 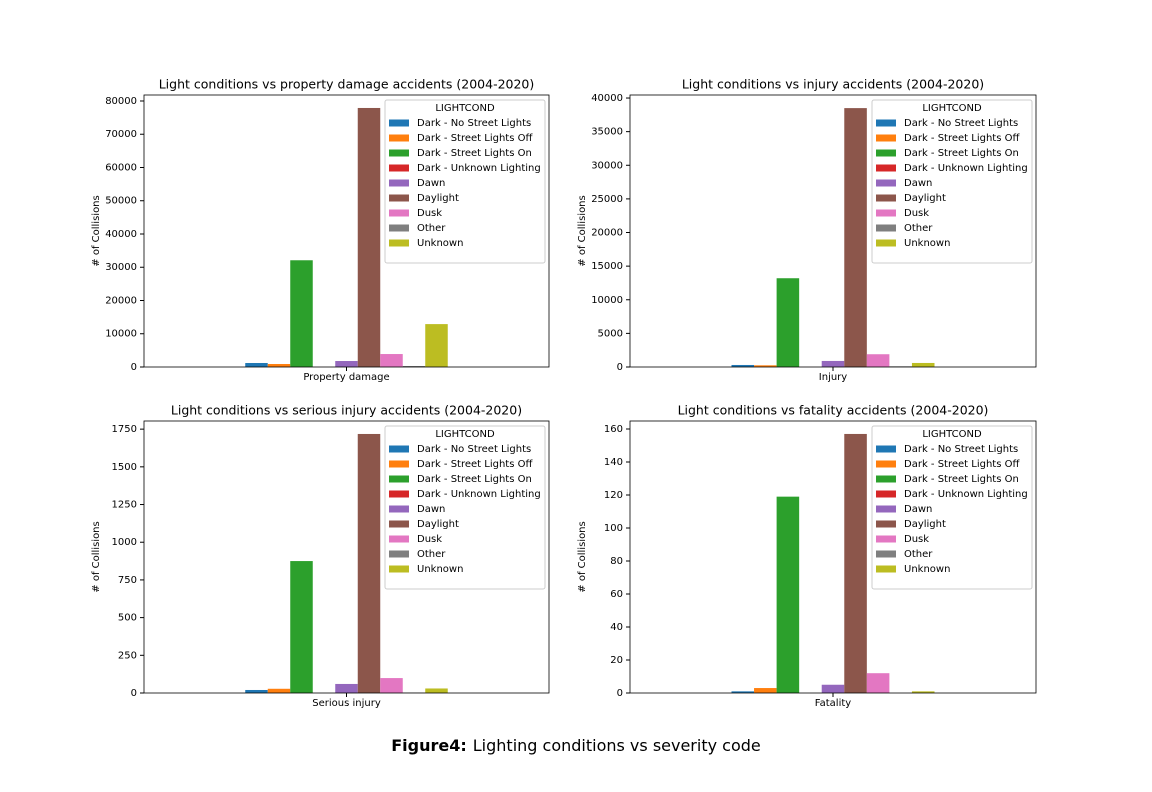 What do you see at coordinates (617, 745) in the screenshot?
I see `caption-text: Lighting conditions vs severity code` at bounding box center [617, 745].